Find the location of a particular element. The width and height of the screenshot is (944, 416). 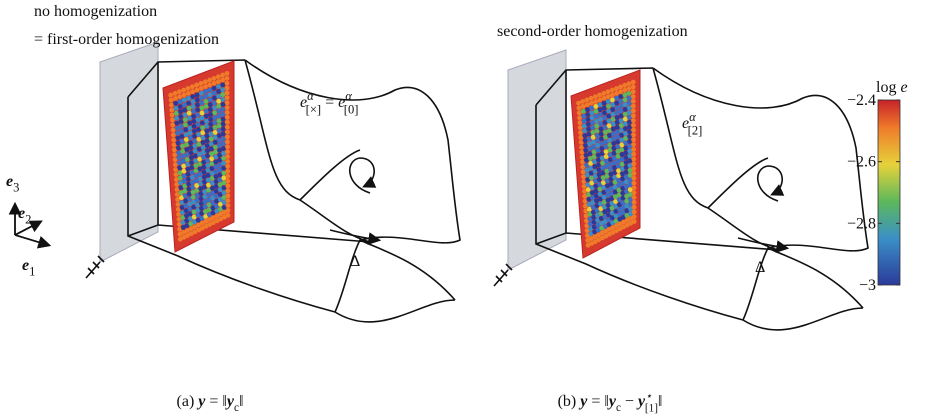

text-run: (a) is located at coordinates (188, 401).